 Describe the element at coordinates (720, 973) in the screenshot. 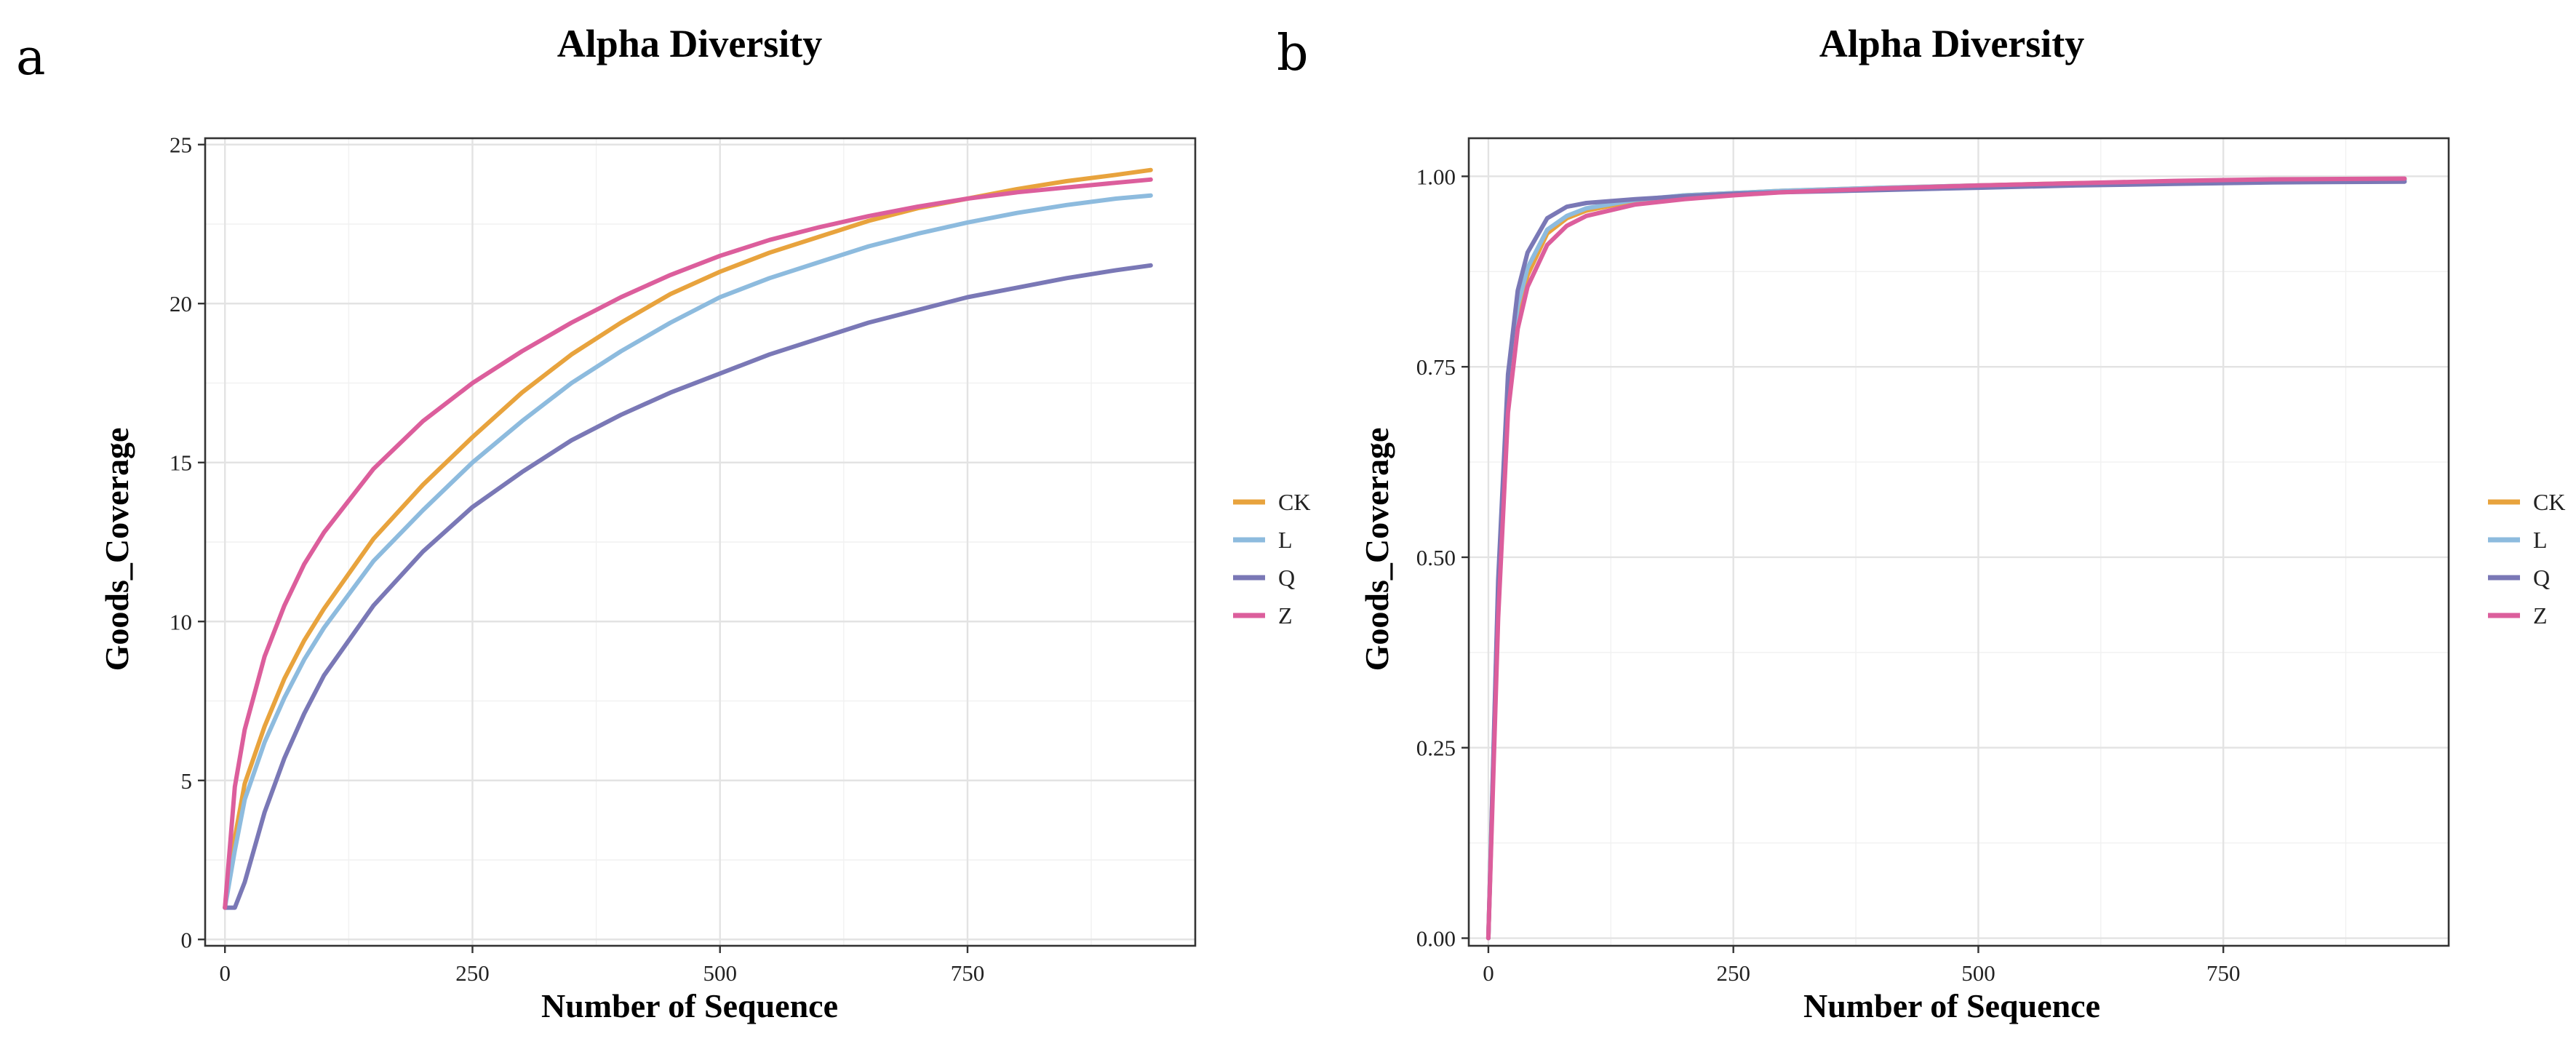

I see `panel-a-x-tick-label: 500` at that location.